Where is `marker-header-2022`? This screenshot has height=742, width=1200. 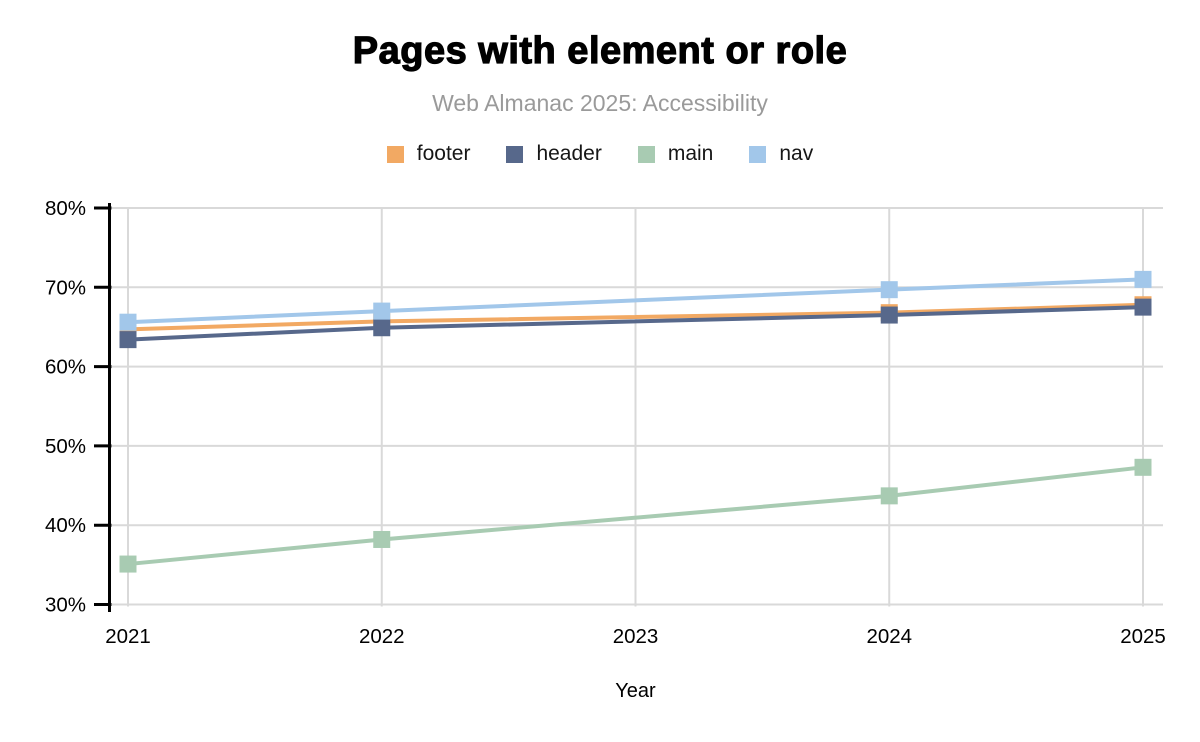
marker-header-2022 is located at coordinates (382, 328).